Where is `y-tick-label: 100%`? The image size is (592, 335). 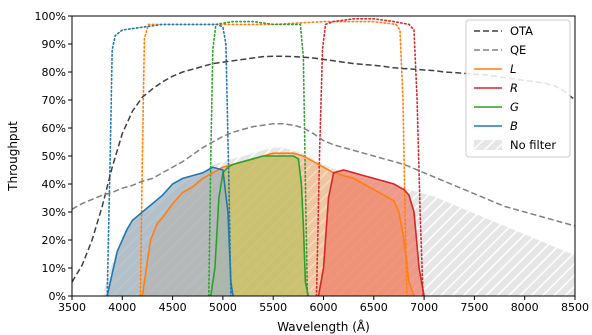
y-tick-label: 100% is located at coordinates (50, 16).